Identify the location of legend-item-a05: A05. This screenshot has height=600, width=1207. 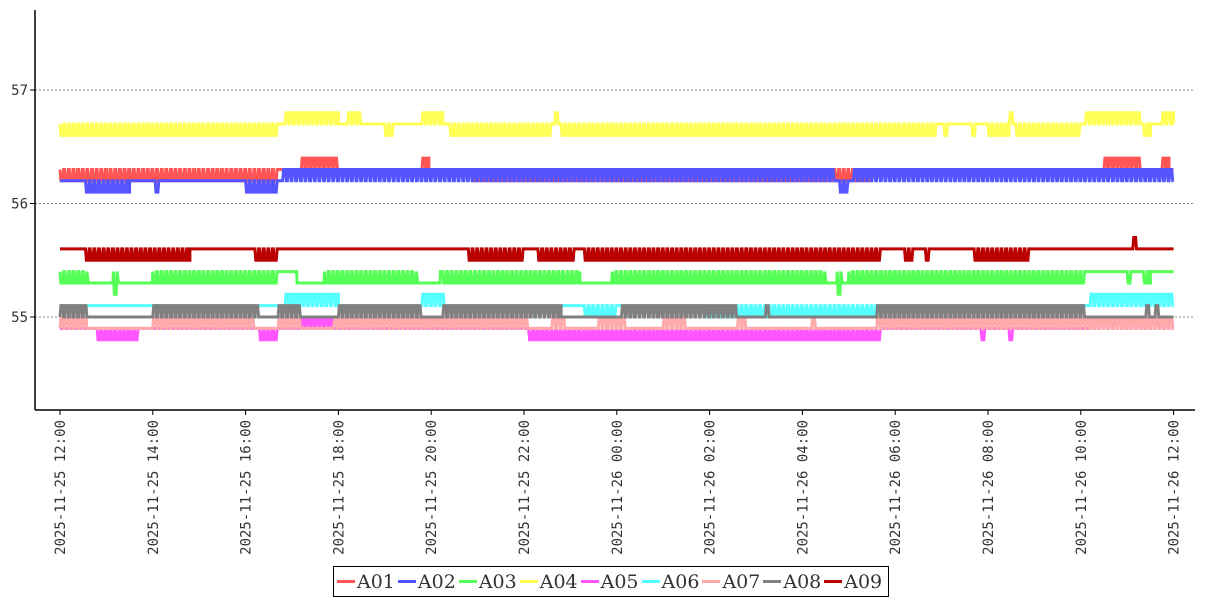
(609, 581).